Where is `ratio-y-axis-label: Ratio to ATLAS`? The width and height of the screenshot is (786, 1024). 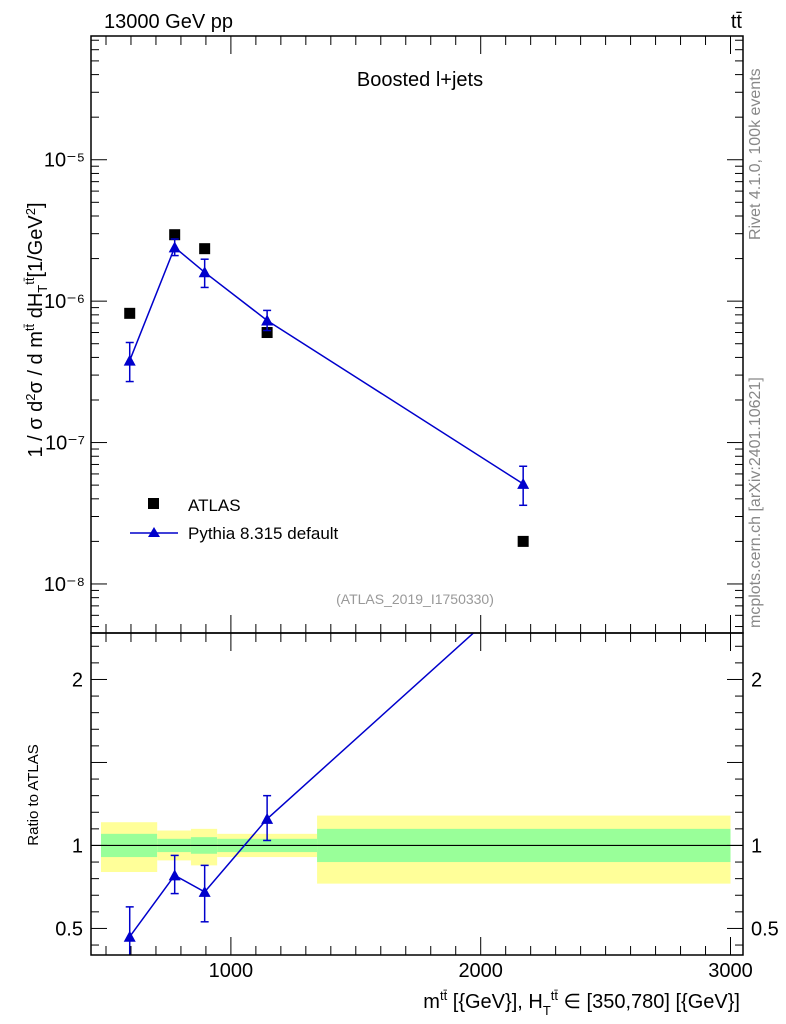
ratio-y-axis-label: Ratio to ATLAS is located at coordinates (33, 794).